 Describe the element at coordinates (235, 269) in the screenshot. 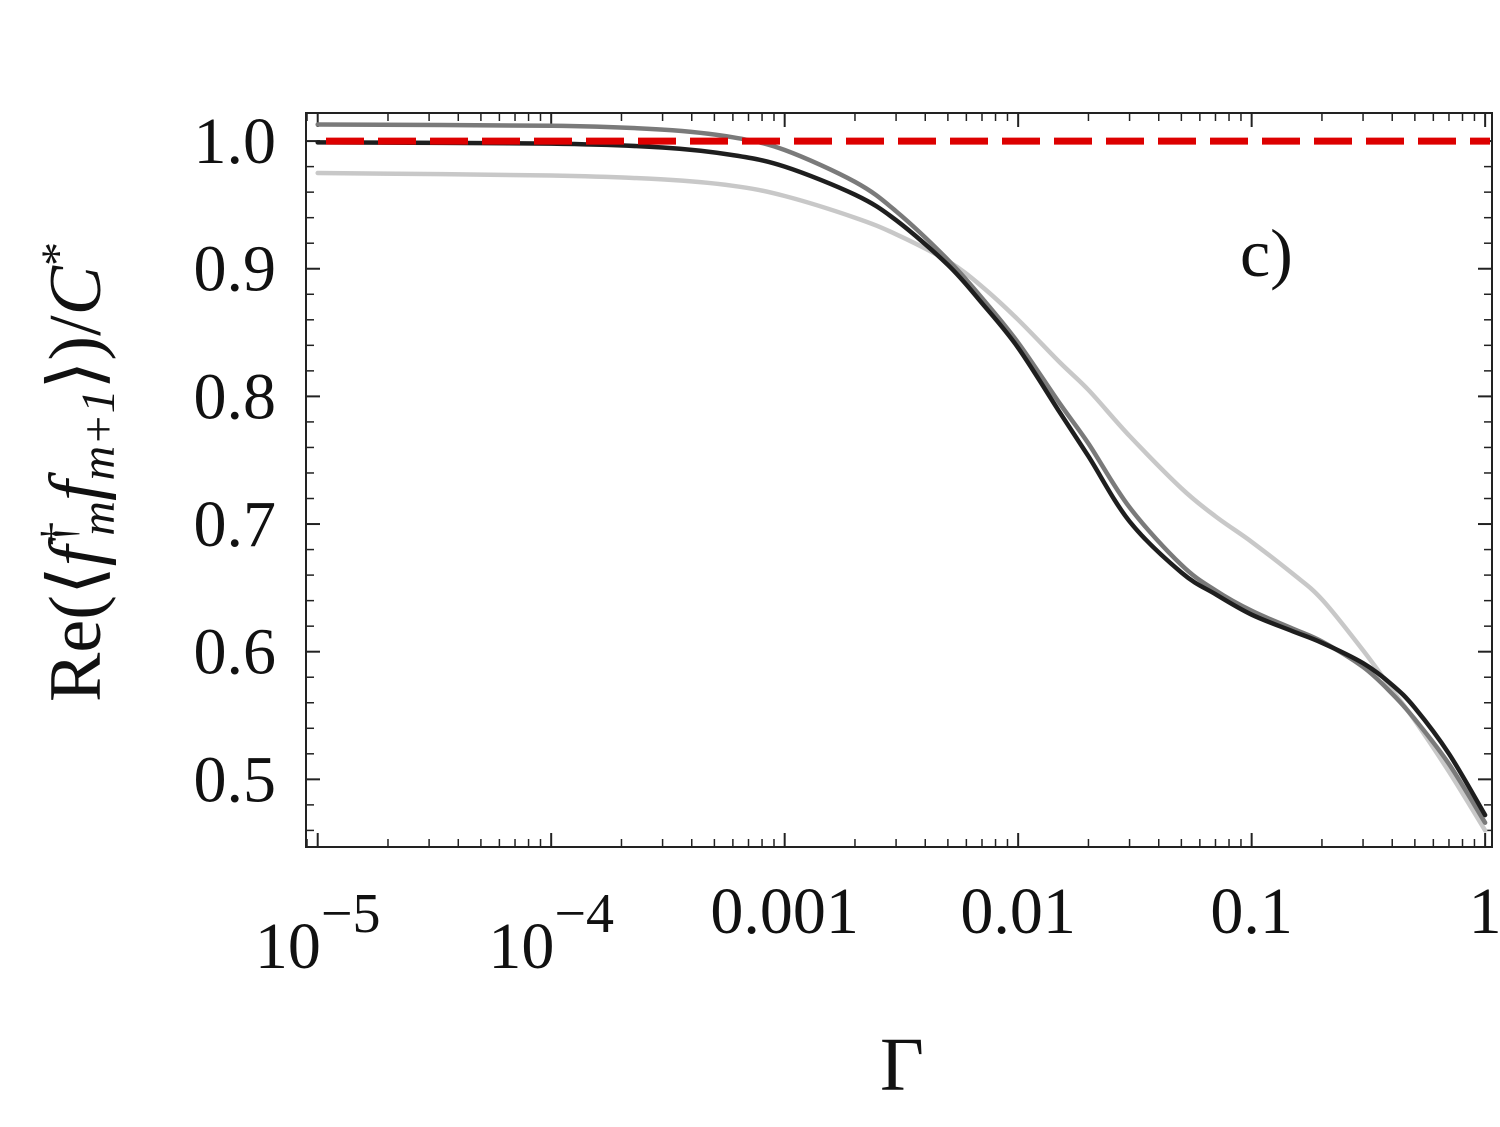

I see `y-tick-label: 0.9` at that location.